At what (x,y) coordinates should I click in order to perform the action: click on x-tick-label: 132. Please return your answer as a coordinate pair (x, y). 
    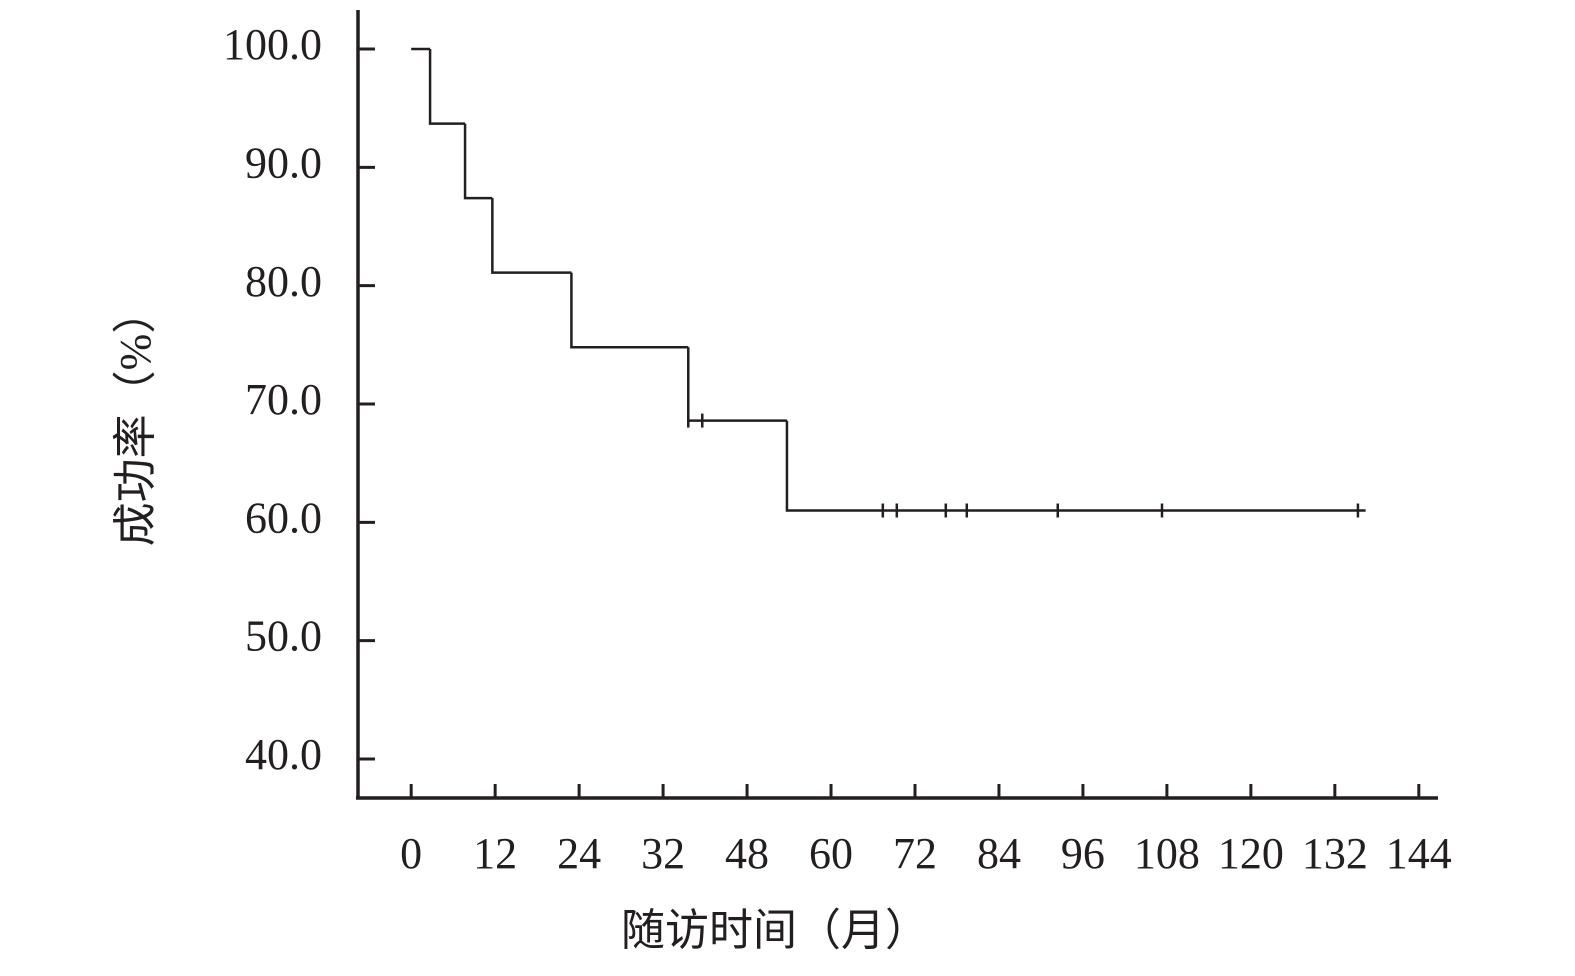
    Looking at the image, I should click on (1335, 853).